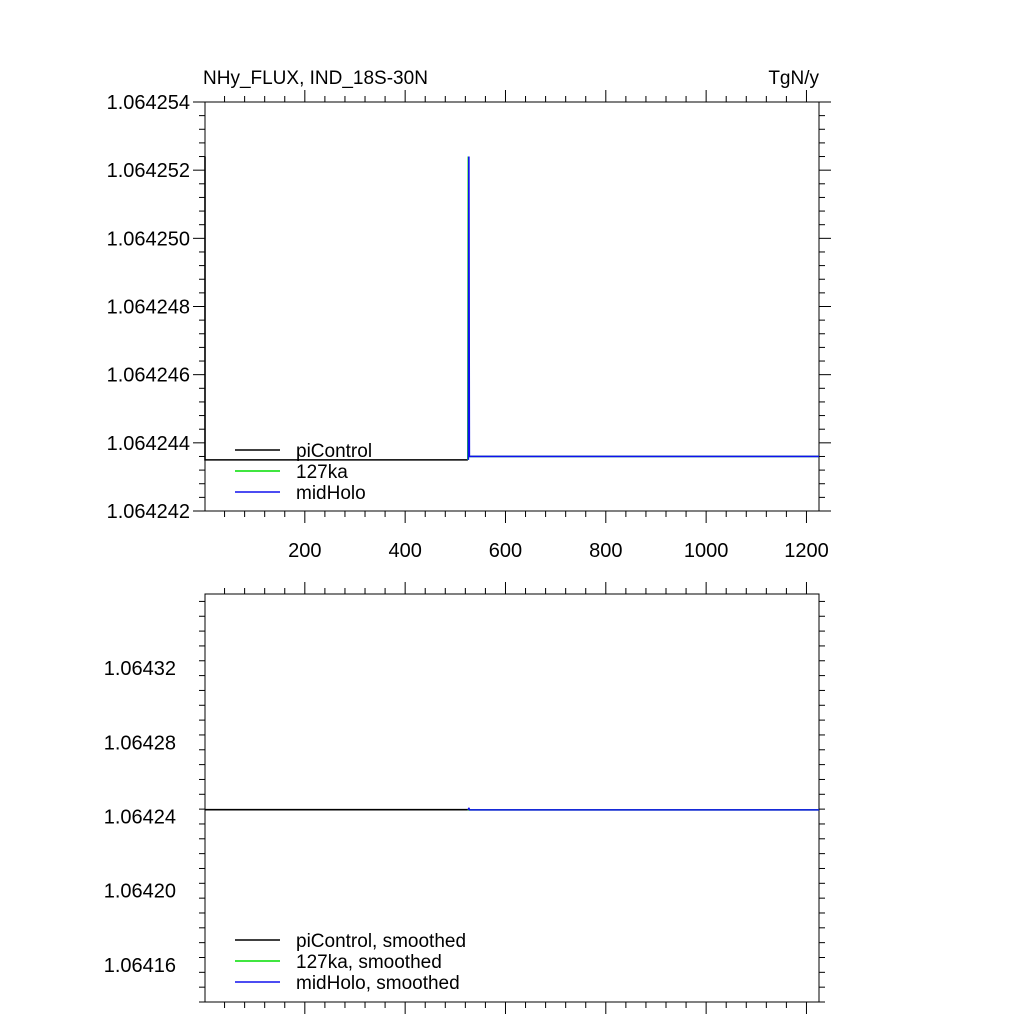 Image resolution: width=1024 pixels, height=1024 pixels. I want to click on y-tick-label: 1.064244, so click(148, 444).